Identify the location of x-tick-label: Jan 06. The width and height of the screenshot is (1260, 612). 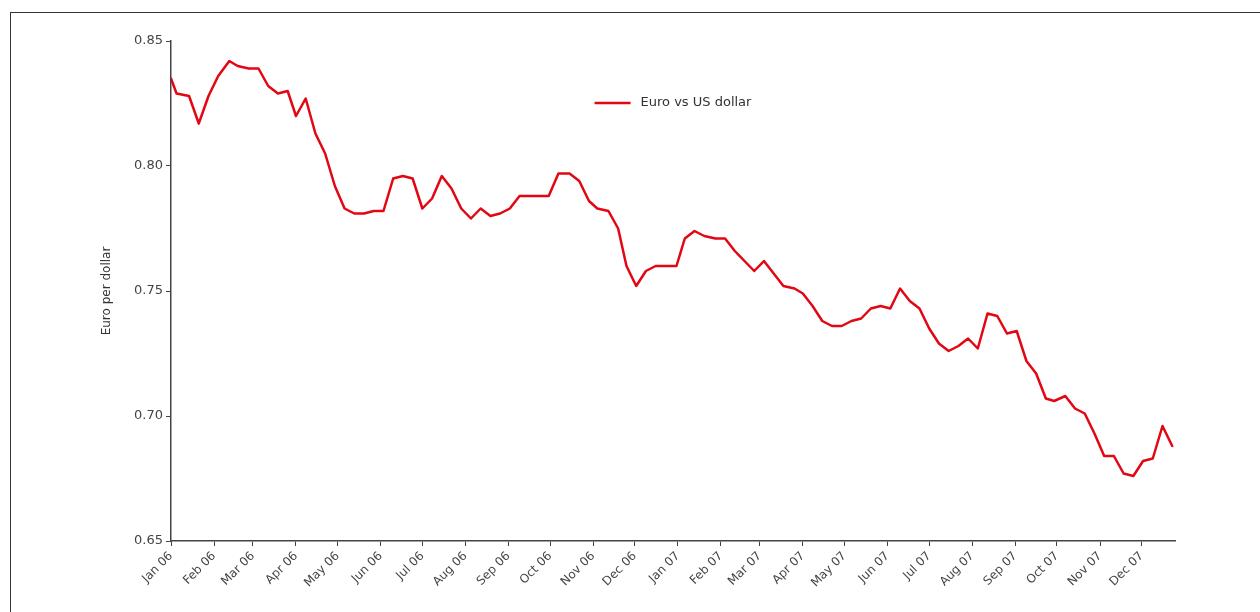
(157, 567).